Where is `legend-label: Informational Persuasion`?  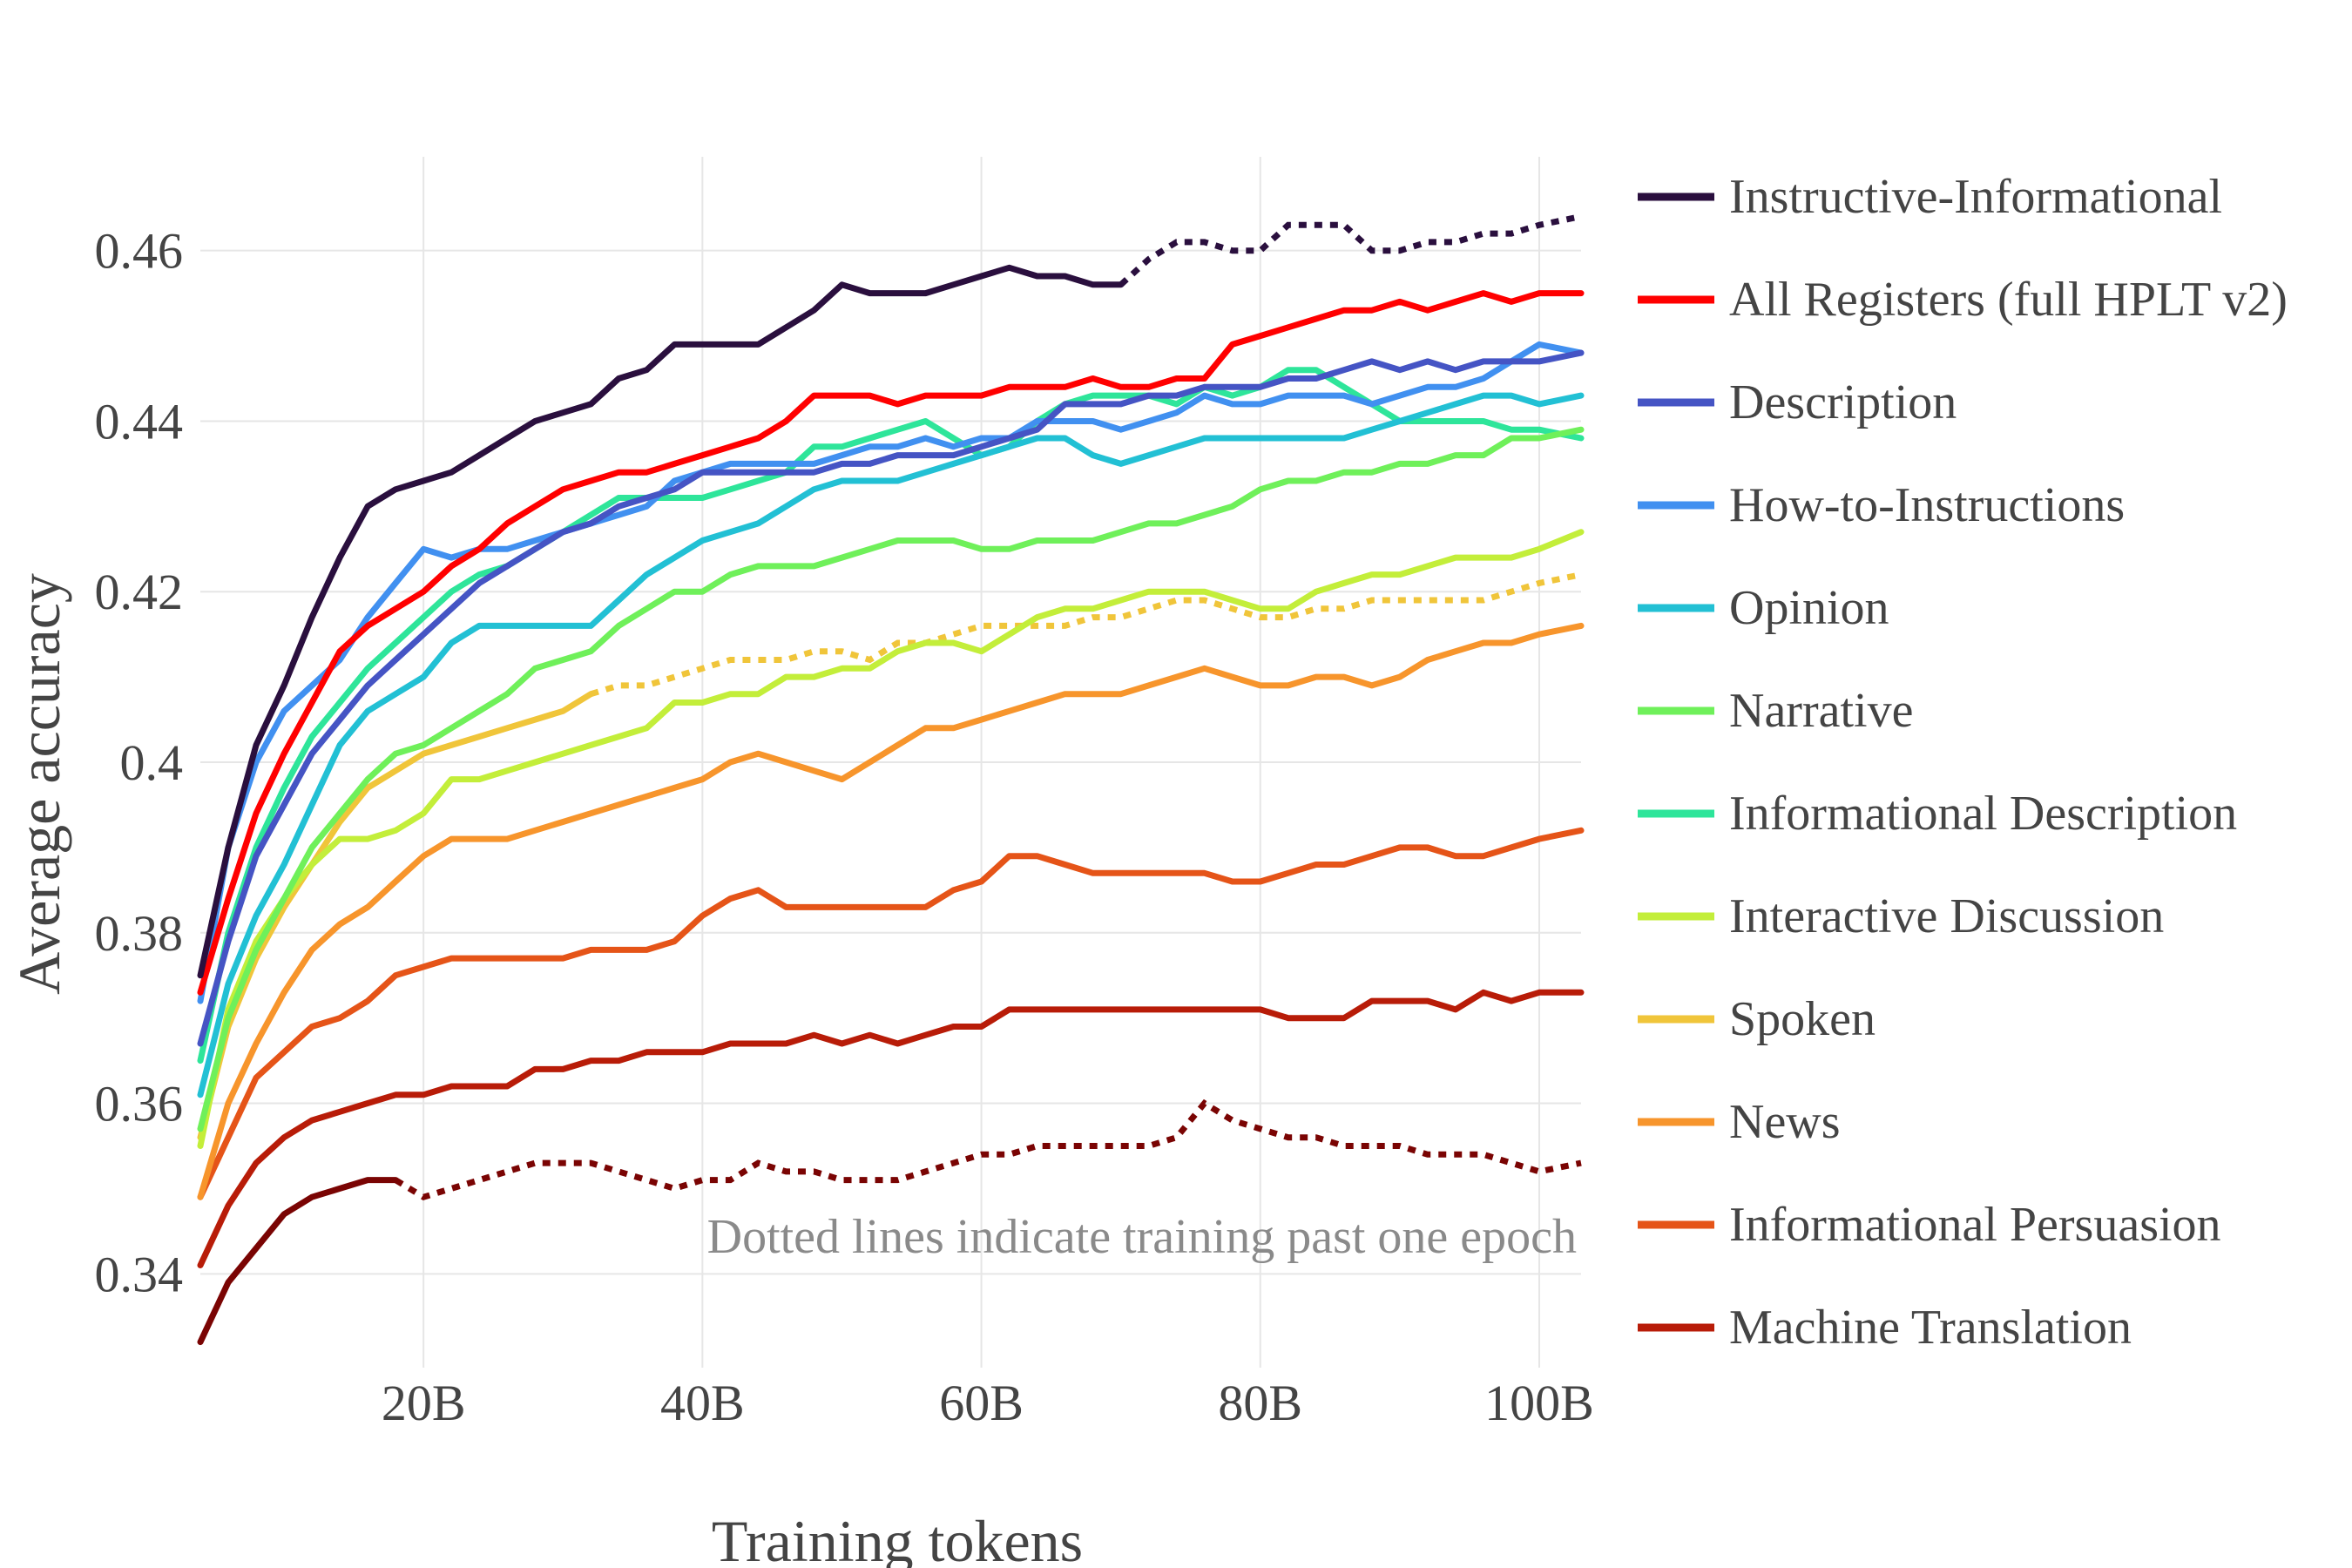 legend-label: Informational Persuasion is located at coordinates (1975, 1225).